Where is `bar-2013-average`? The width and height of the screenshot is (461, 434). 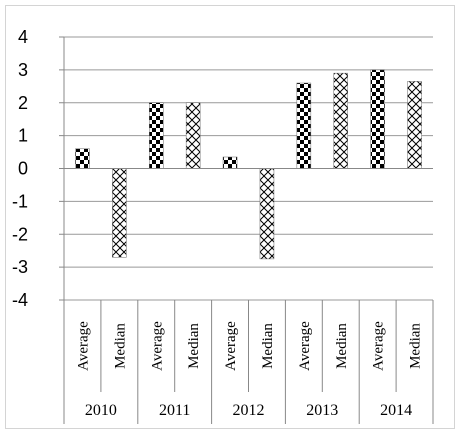 bar-2013-average is located at coordinates (304, 125).